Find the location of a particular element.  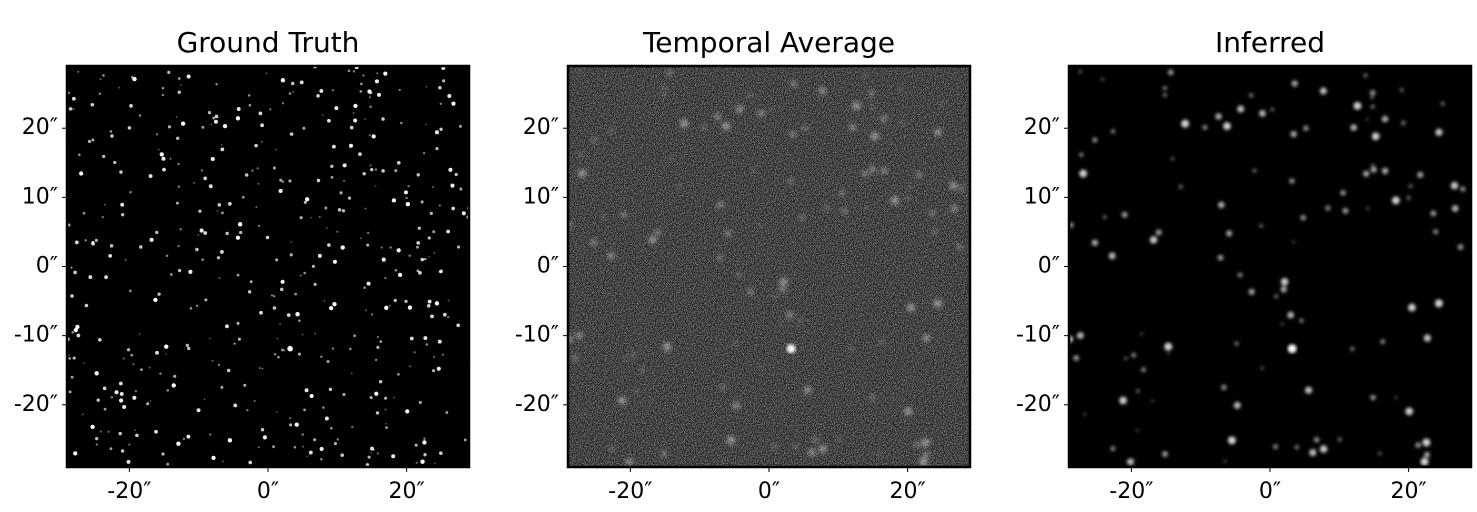

y-tick-label: -10″ is located at coordinates (36, 335).